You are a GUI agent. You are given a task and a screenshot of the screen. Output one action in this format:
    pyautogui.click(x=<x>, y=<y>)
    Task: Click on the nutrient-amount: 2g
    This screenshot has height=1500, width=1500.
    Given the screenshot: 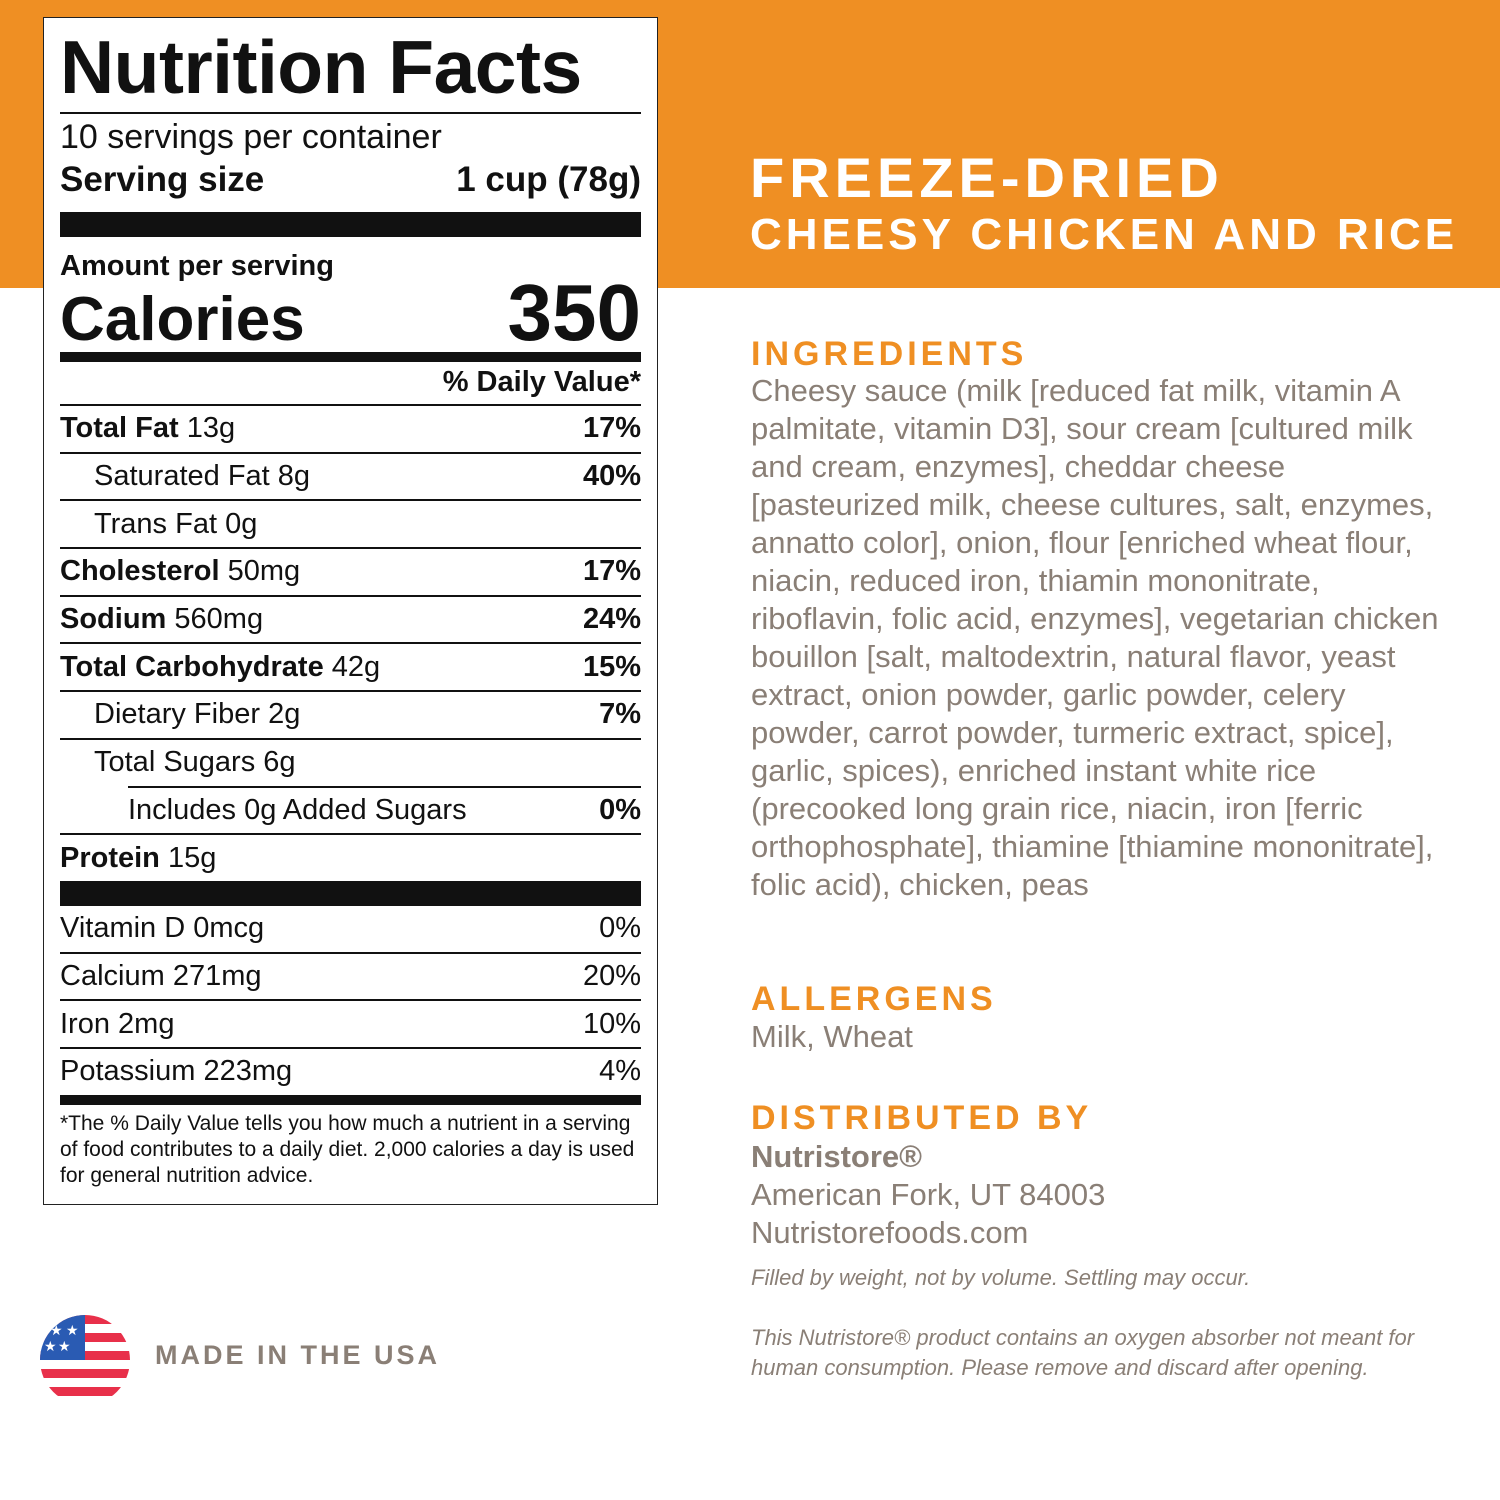 What is the action you would take?
    pyautogui.click(x=284, y=714)
    